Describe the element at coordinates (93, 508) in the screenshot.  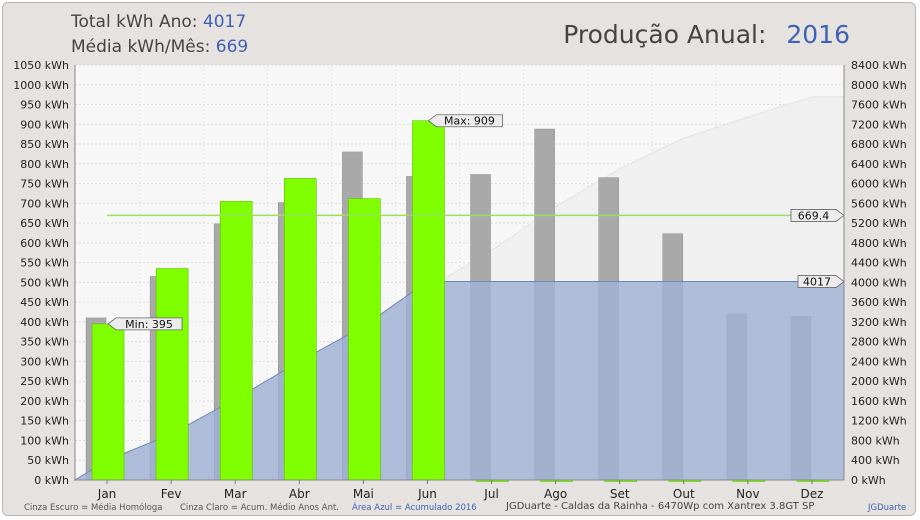
I see `legend-dark-gray: Cinza Escuro = Média Homóloga` at that location.